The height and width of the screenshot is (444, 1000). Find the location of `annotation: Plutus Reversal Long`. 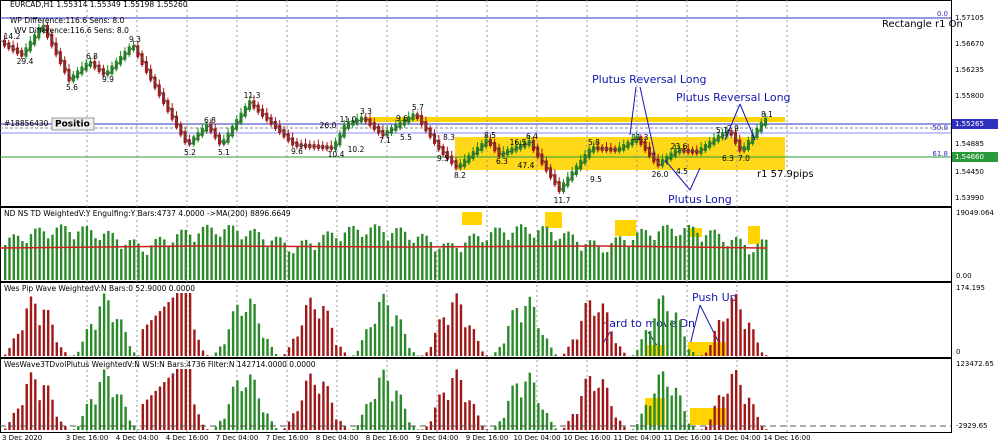

annotation: Plutus Reversal Long is located at coordinates (733, 97).